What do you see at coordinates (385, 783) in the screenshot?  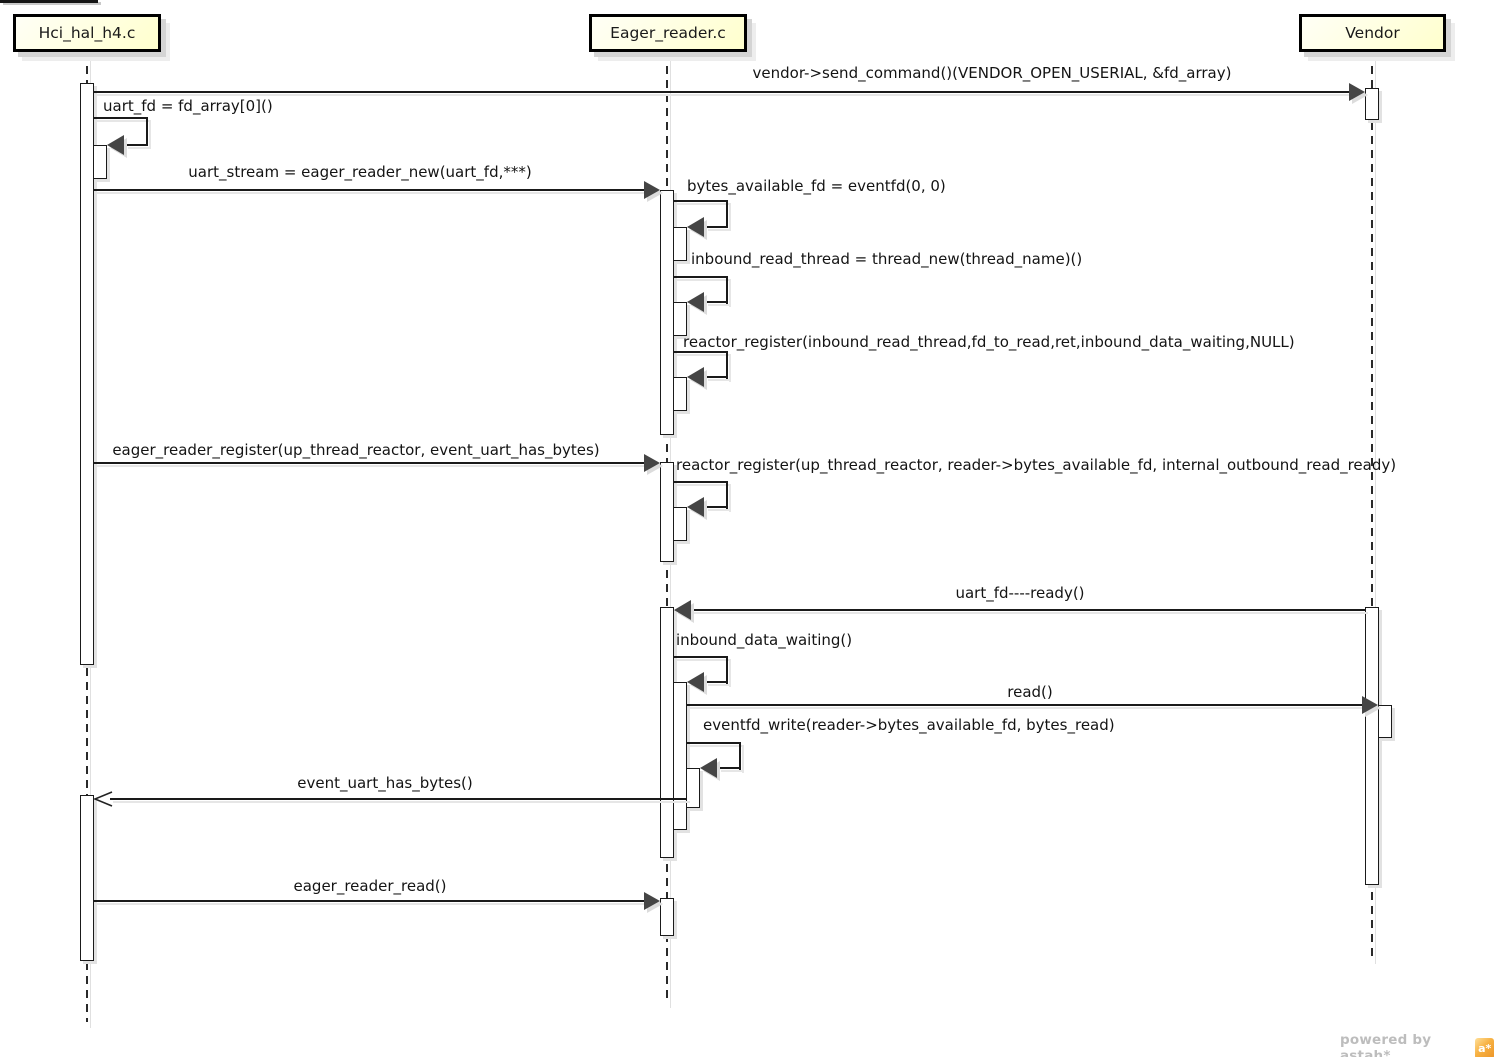 I see `message-label: event_uart_has_bytes()` at bounding box center [385, 783].